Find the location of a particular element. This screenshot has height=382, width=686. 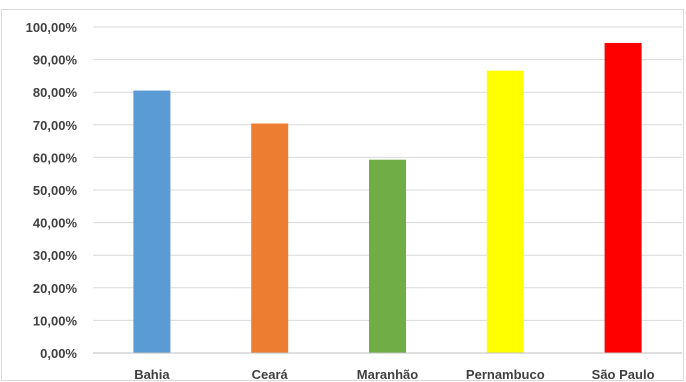

x-tick-label: Maranhão is located at coordinates (387, 374).